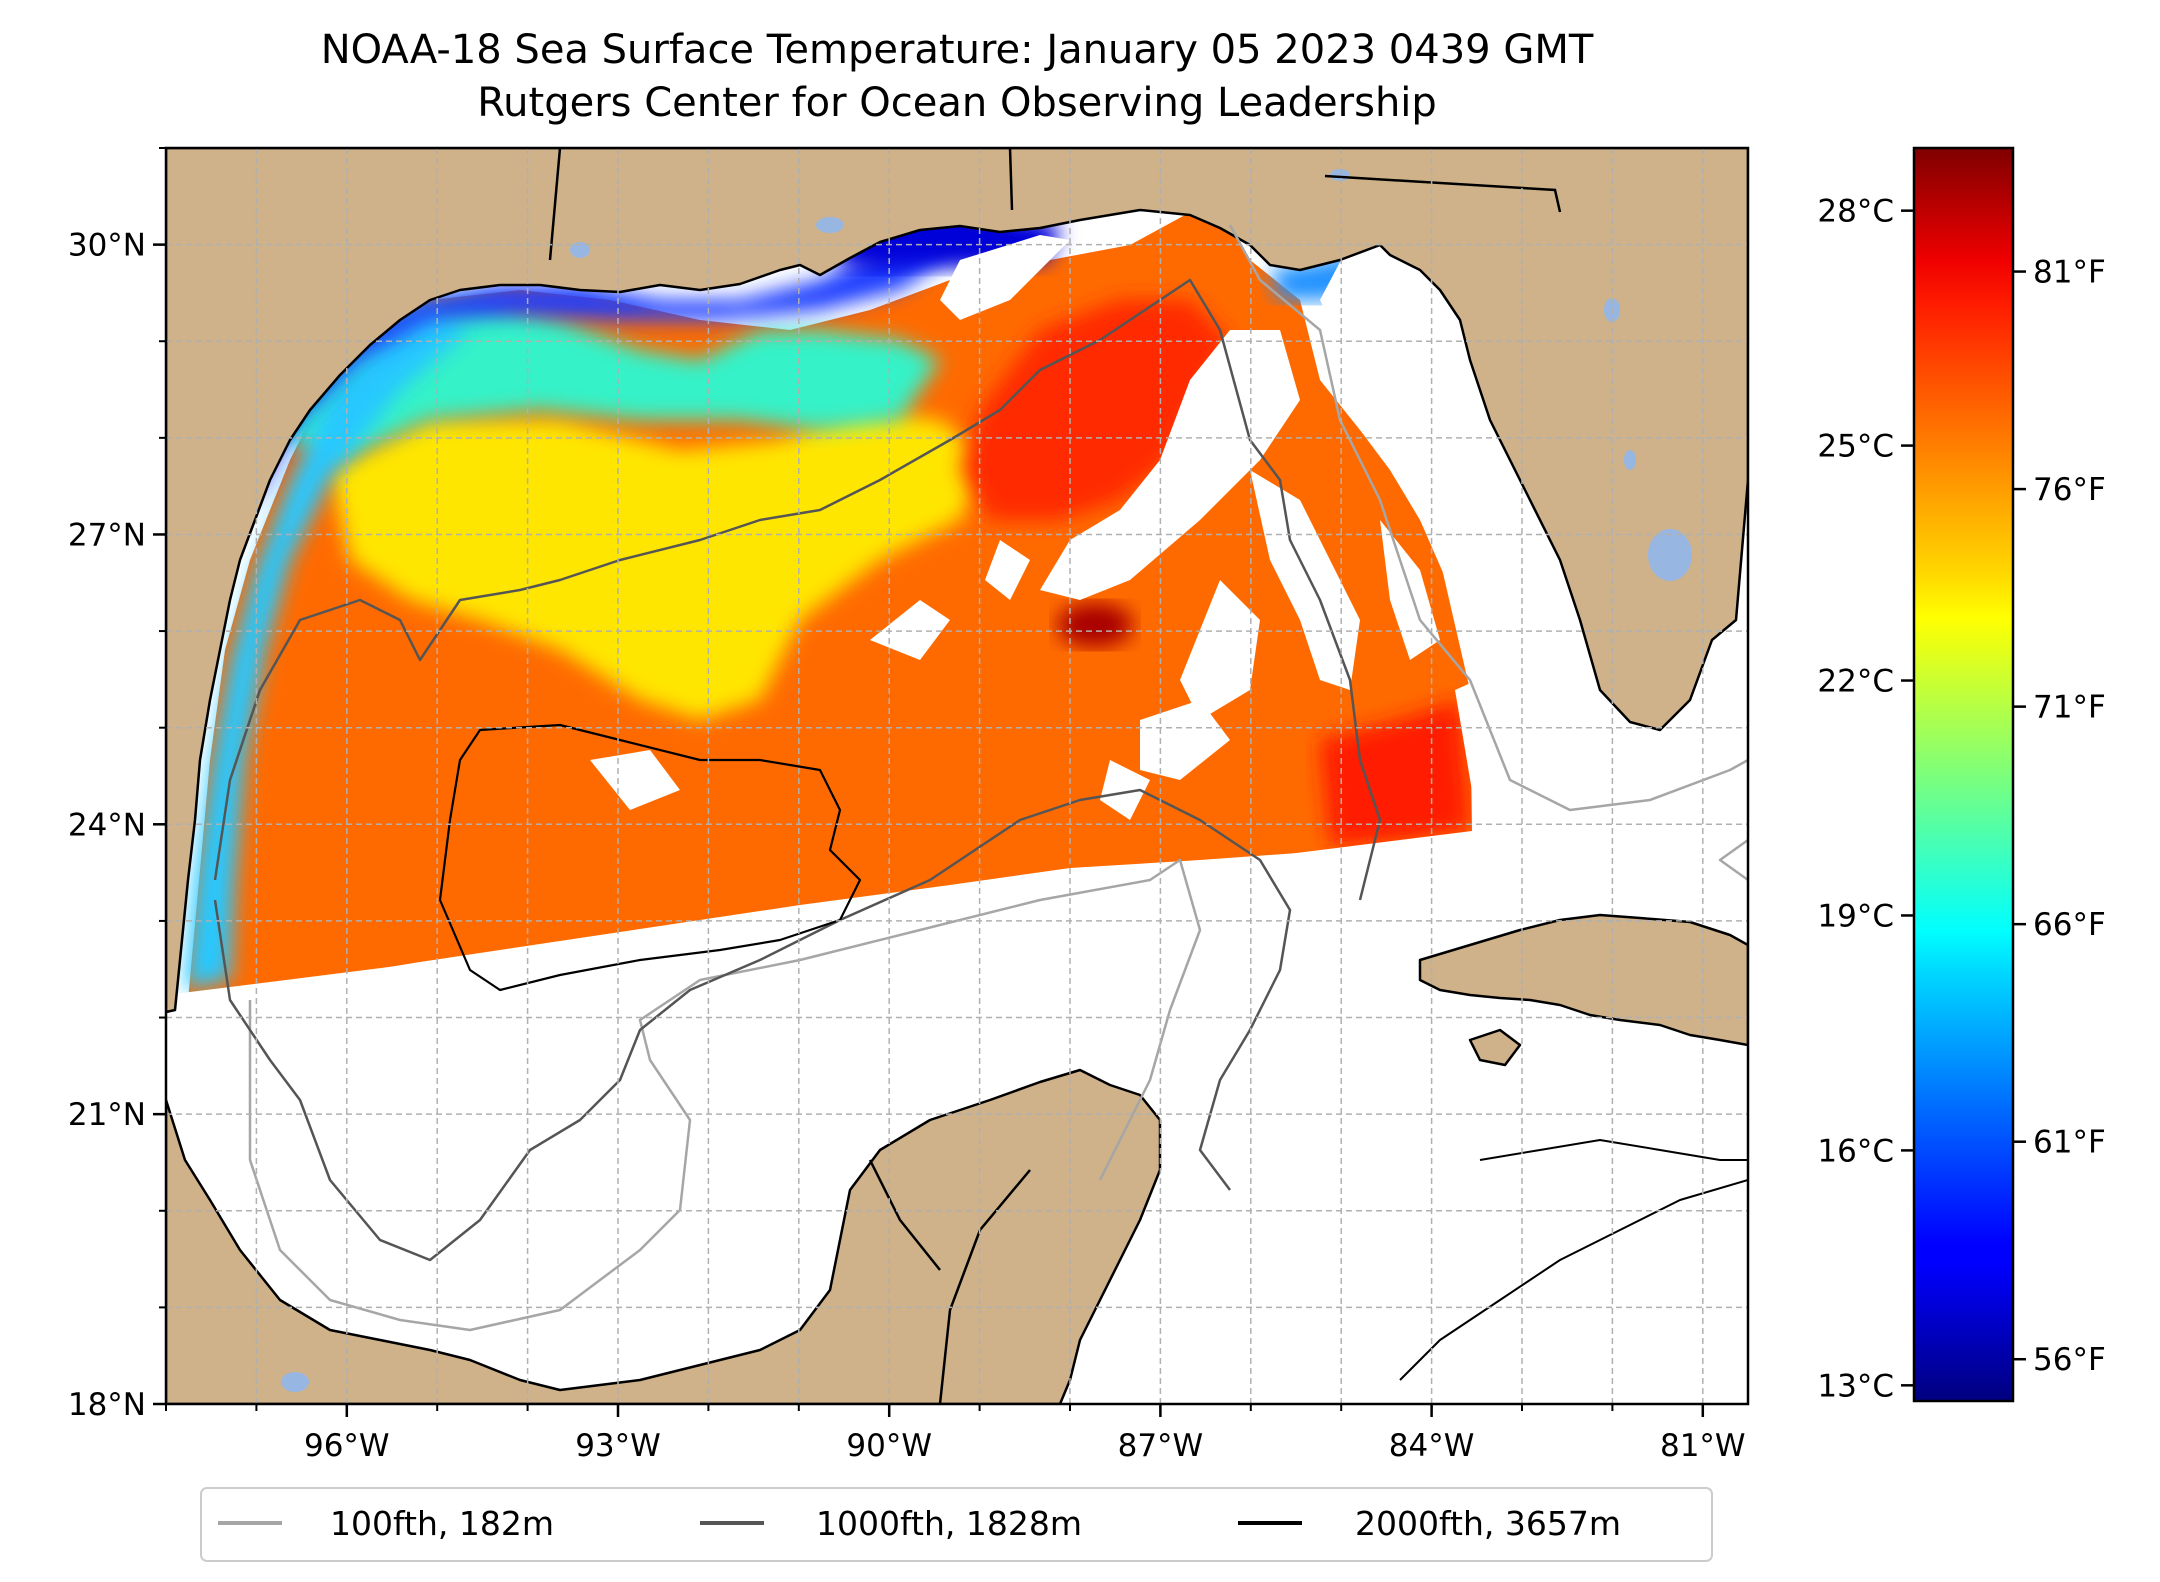 This screenshot has width=2160, height=1582. I want to click on colorbar-fahrenheit-label: 76°F, so click(2069, 490).